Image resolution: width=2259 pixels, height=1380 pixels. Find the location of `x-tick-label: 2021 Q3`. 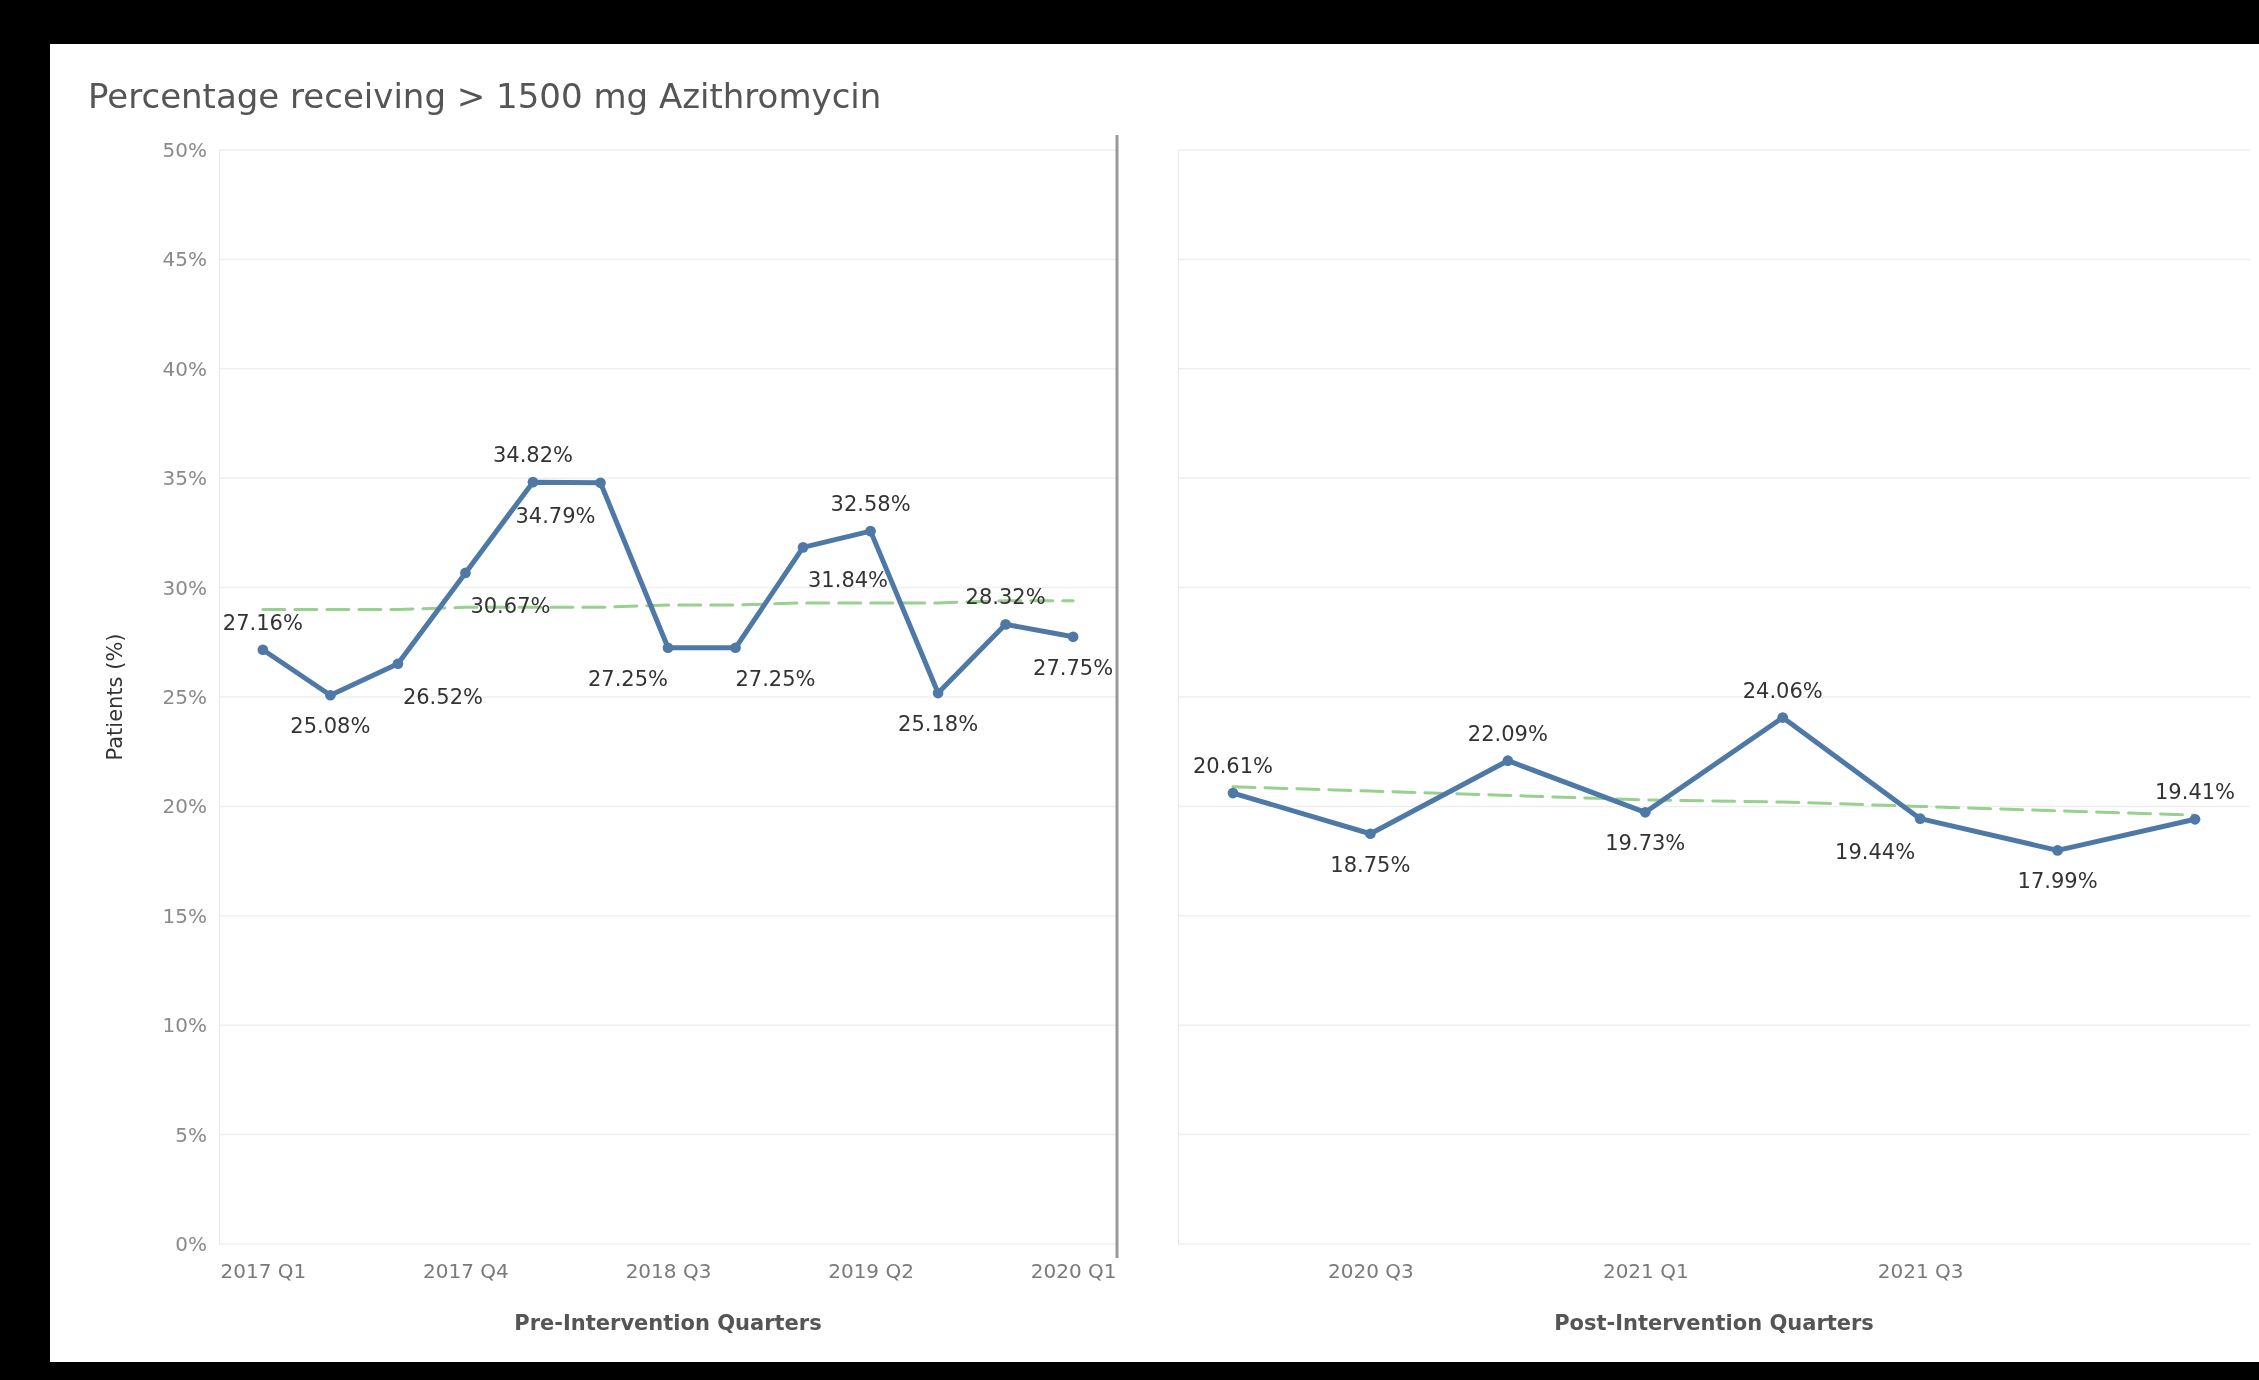

x-tick-label: 2021 Q3 is located at coordinates (1920, 1271).